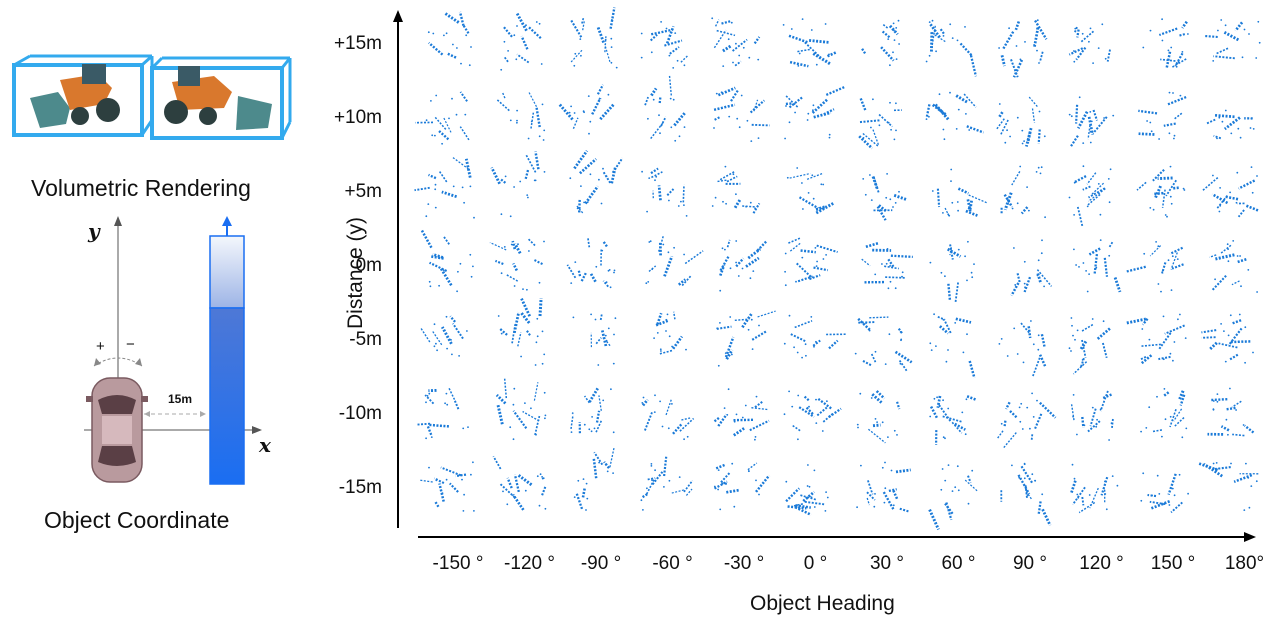  I want to click on y-axis-label: y, so click(94, 231).